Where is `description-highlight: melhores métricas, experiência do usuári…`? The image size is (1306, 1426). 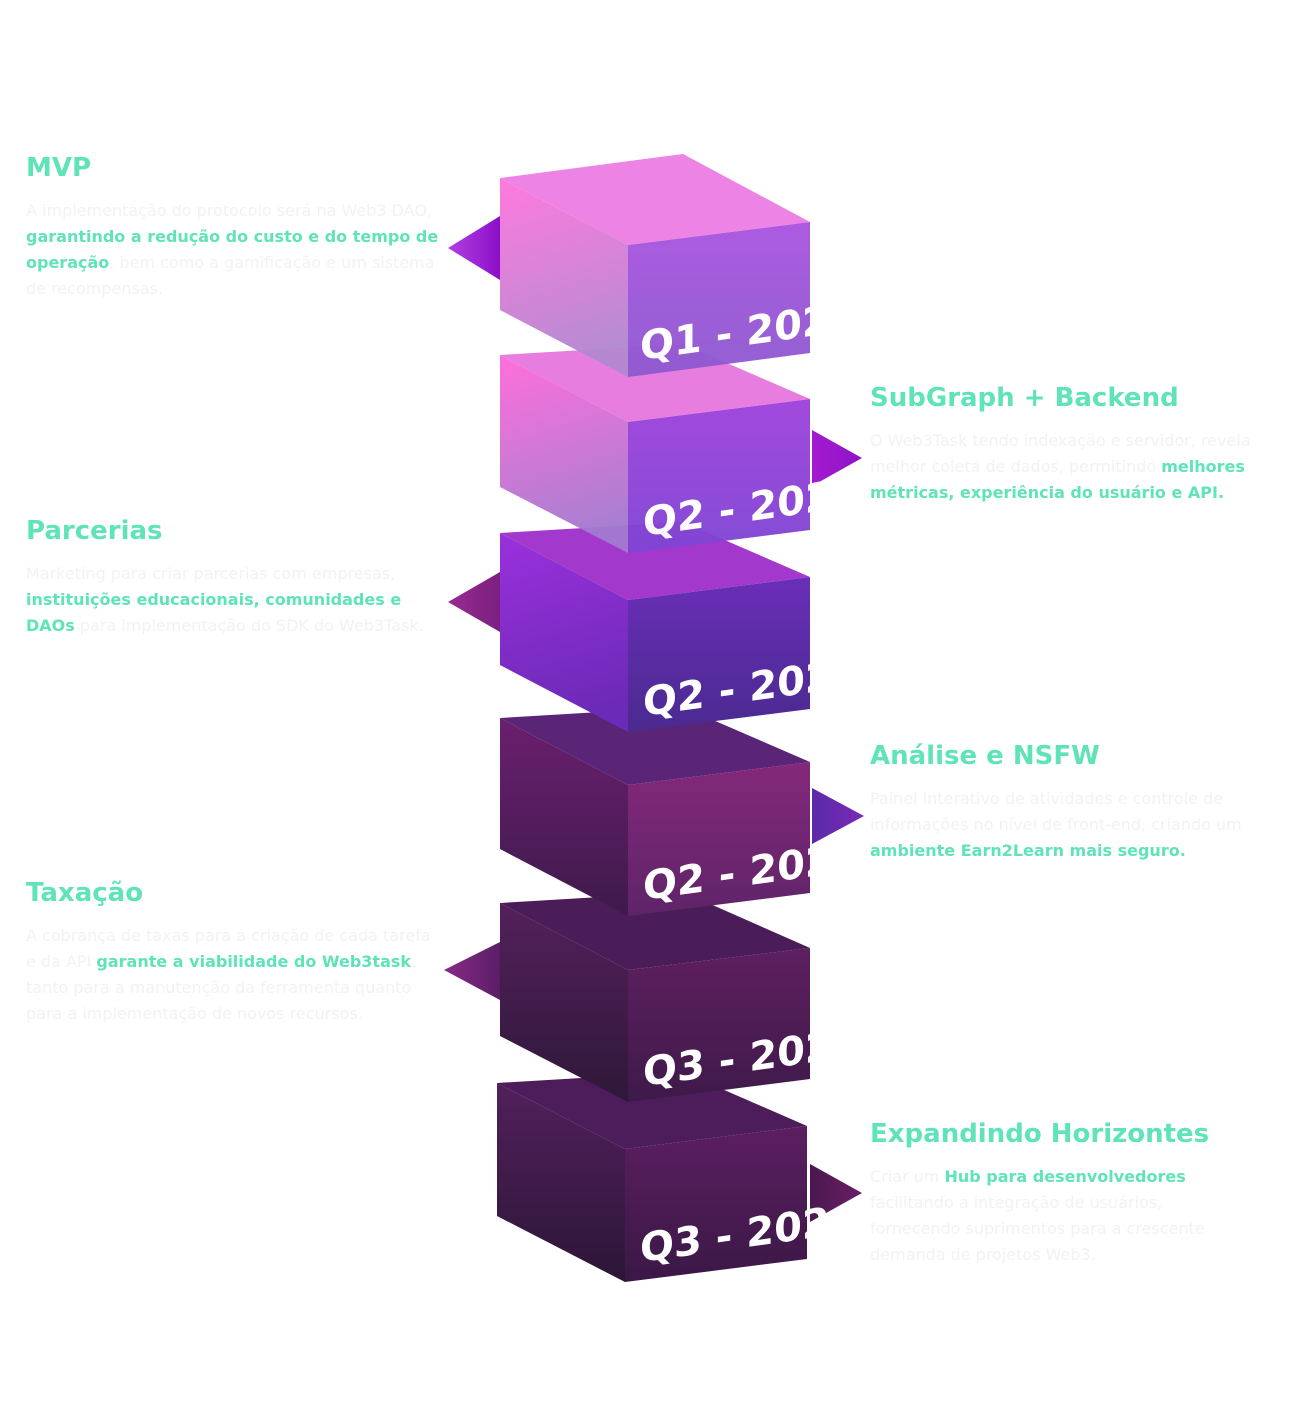 description-highlight: melhores métricas, experiência do usuári… is located at coordinates (1057, 479).